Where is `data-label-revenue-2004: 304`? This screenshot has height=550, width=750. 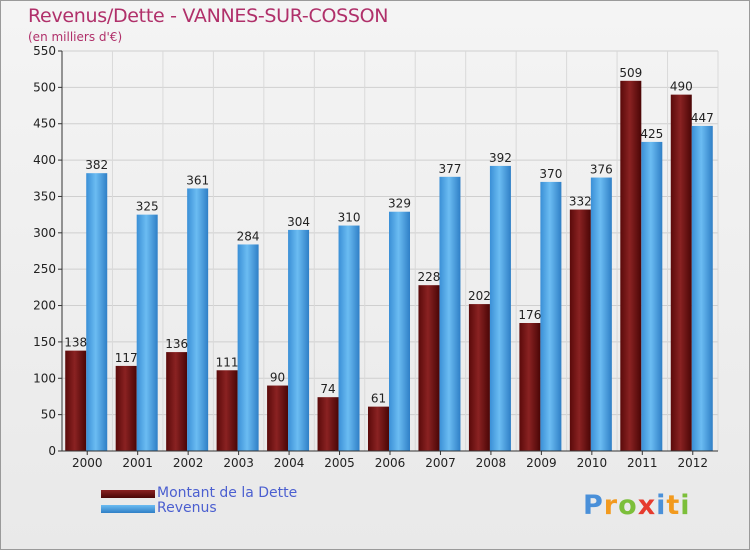
data-label-revenue-2004: 304 is located at coordinates (298, 222).